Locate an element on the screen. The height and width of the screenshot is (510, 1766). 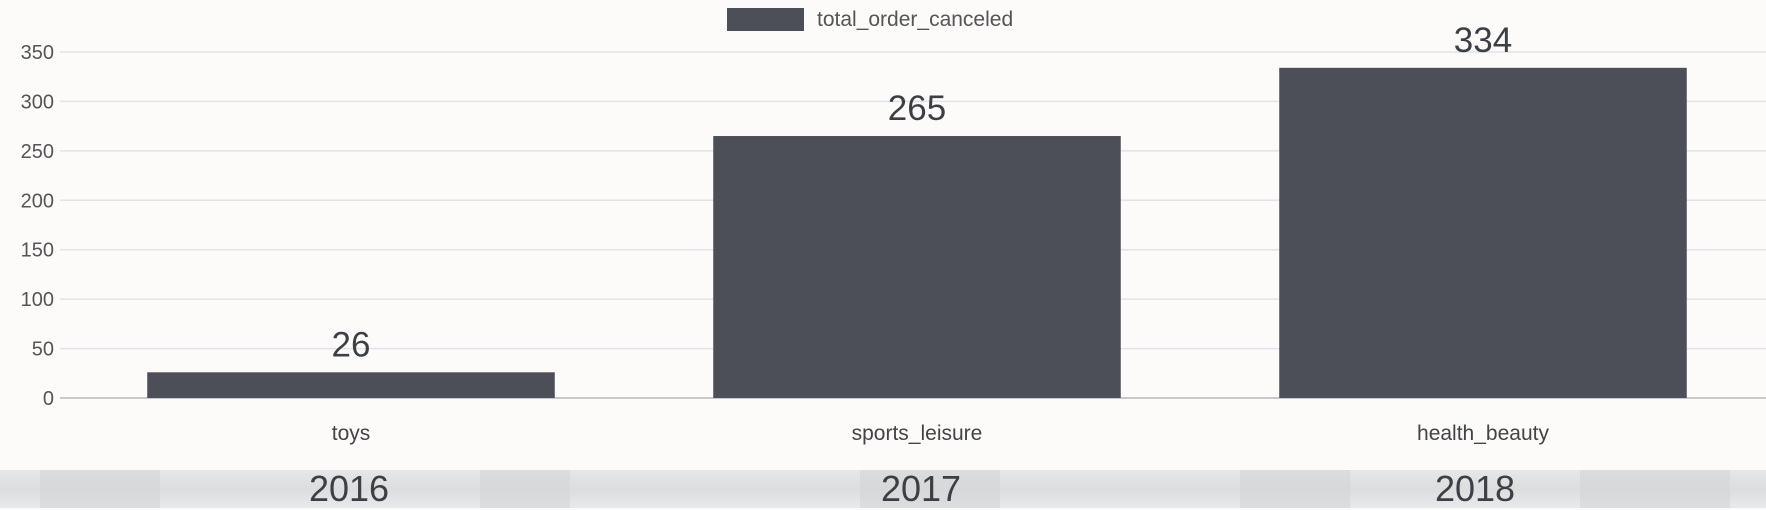
y-tick-label: 50 is located at coordinates (43, 350).